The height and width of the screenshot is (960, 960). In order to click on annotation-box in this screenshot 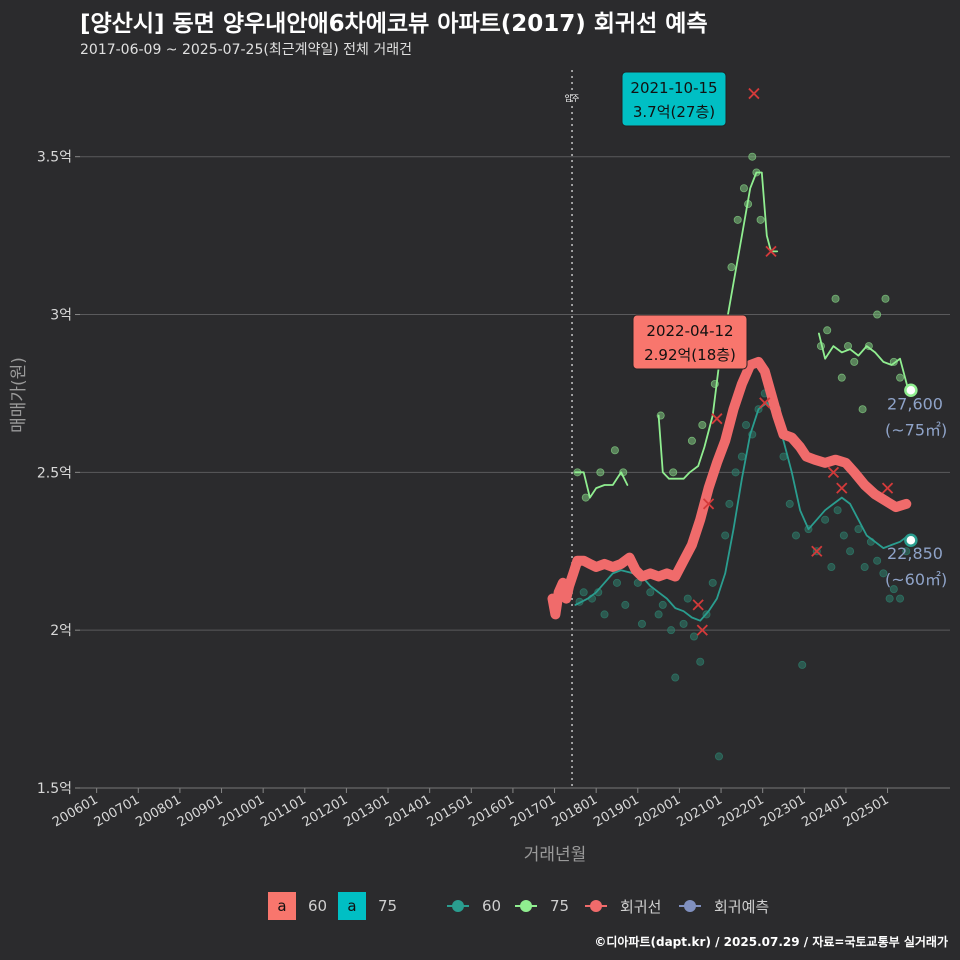, I will do `click(674, 99)`.